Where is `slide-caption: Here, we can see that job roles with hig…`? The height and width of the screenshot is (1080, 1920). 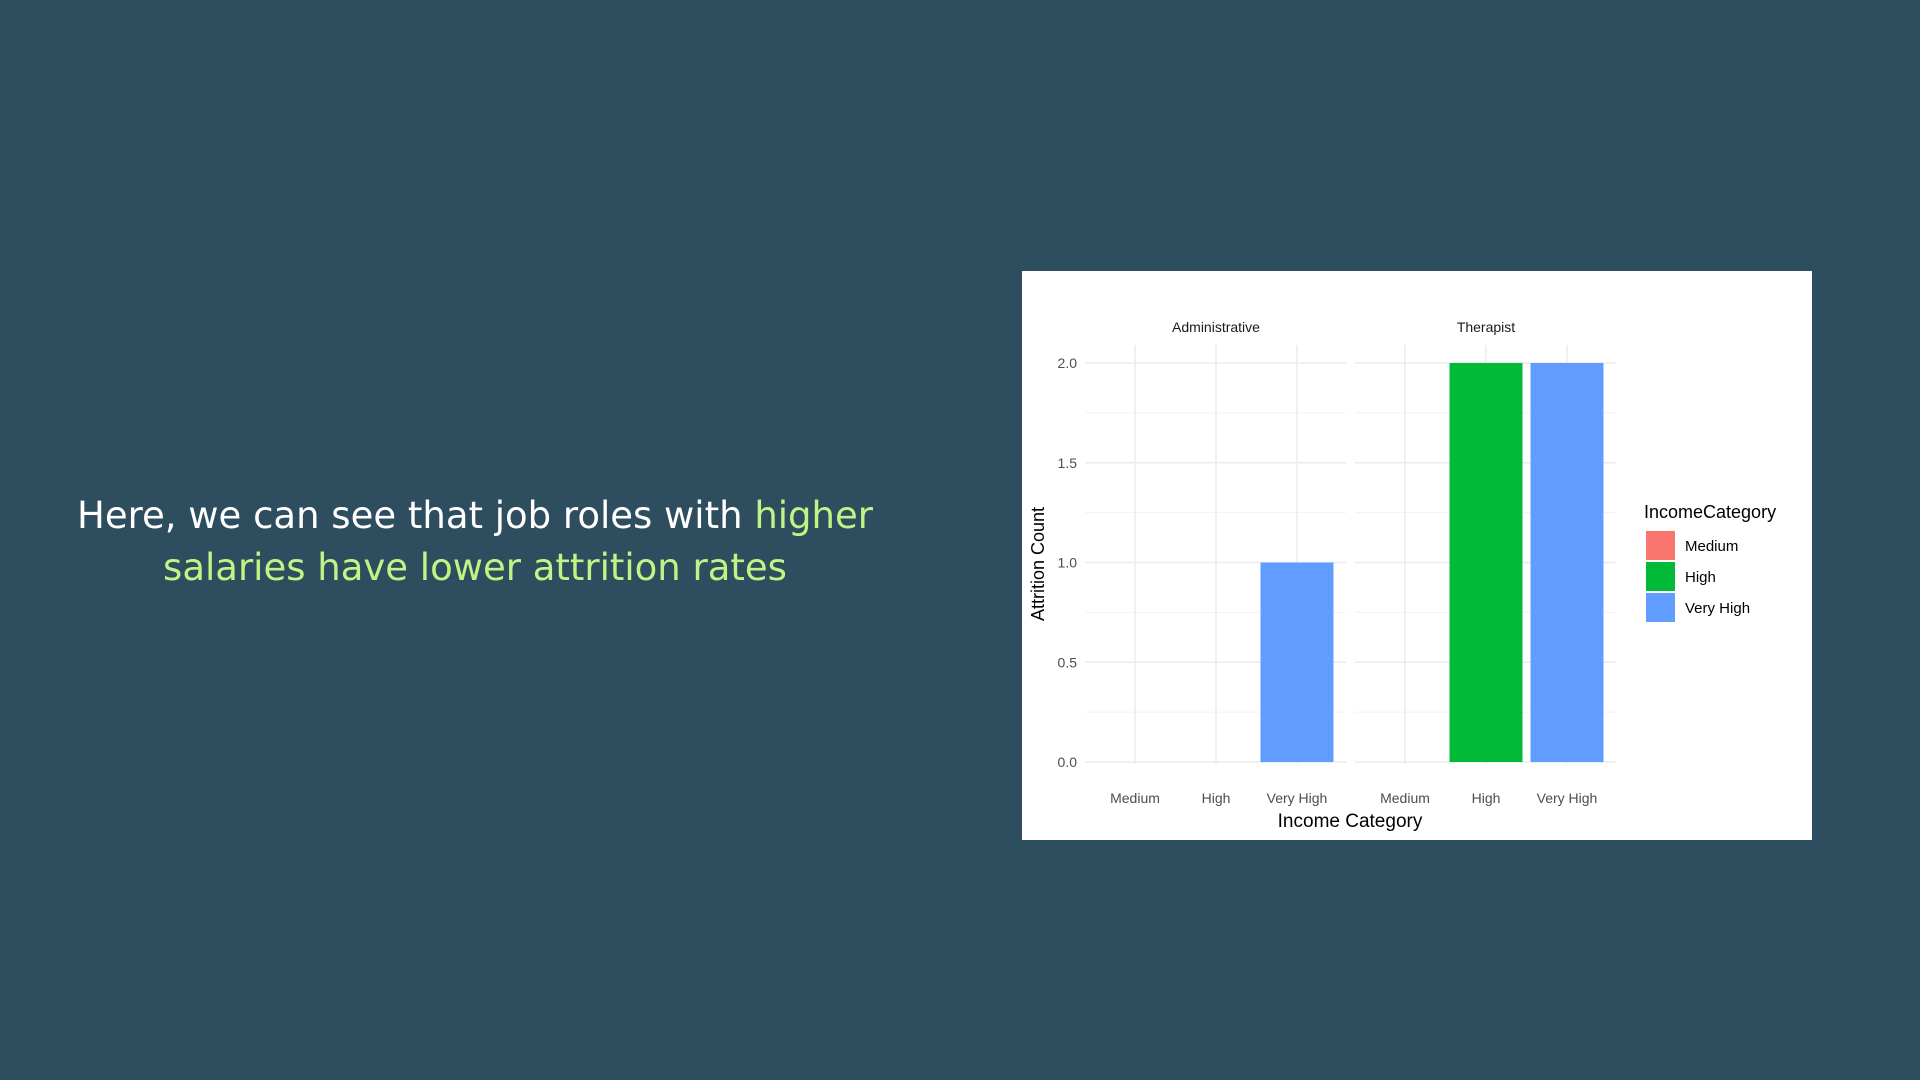 slide-caption: Here, we can see that job roles with hig… is located at coordinates (475, 542).